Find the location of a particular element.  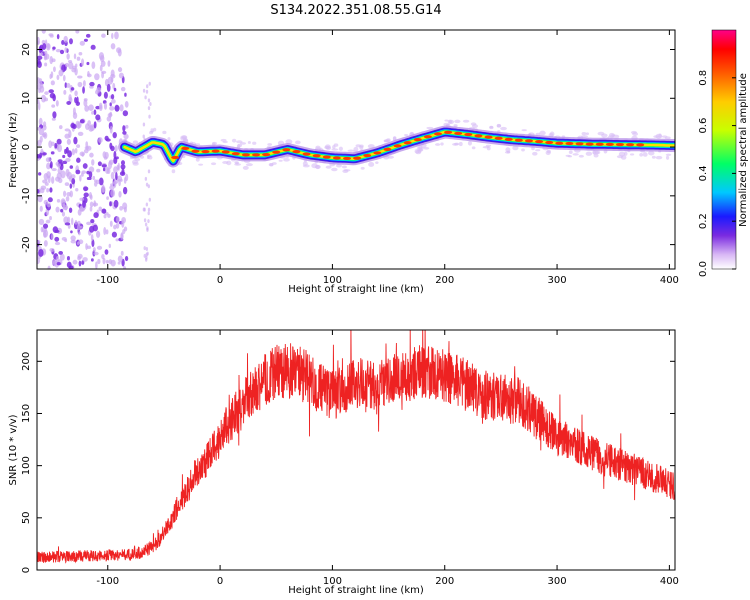

spectrogram-x-tick-label: 100 is located at coordinates (332, 280).